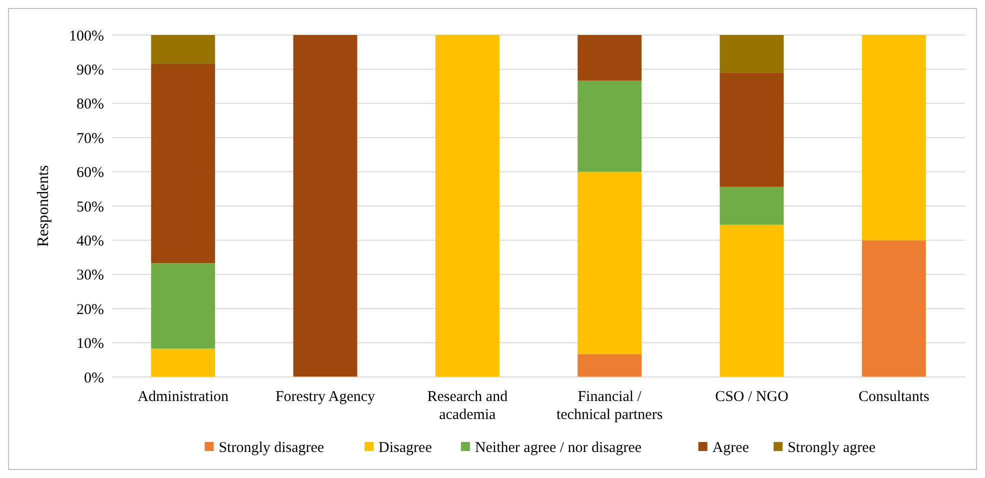  I want to click on x-tick-label: Financial / technical partners, so click(609, 406).